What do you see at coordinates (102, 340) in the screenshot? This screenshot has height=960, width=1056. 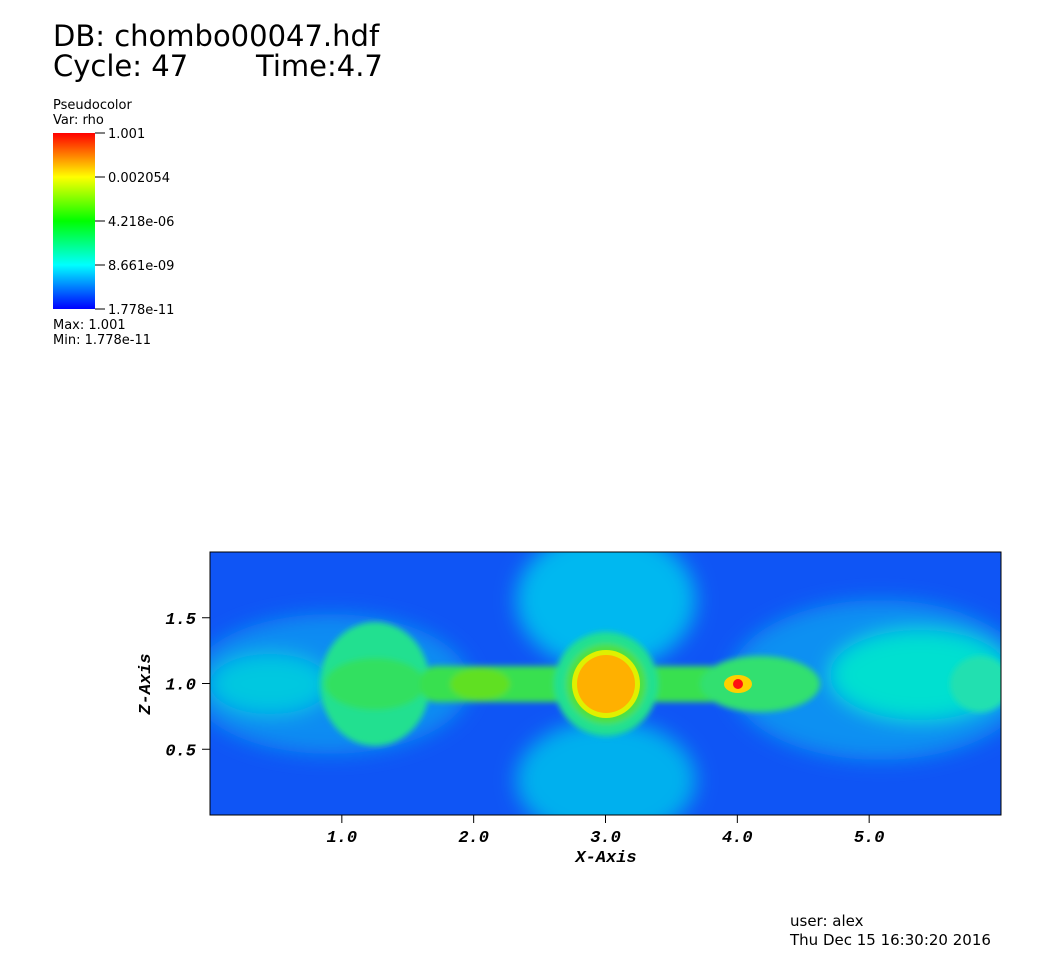 I see `min-label: Min: 1.778e-11` at bounding box center [102, 340].